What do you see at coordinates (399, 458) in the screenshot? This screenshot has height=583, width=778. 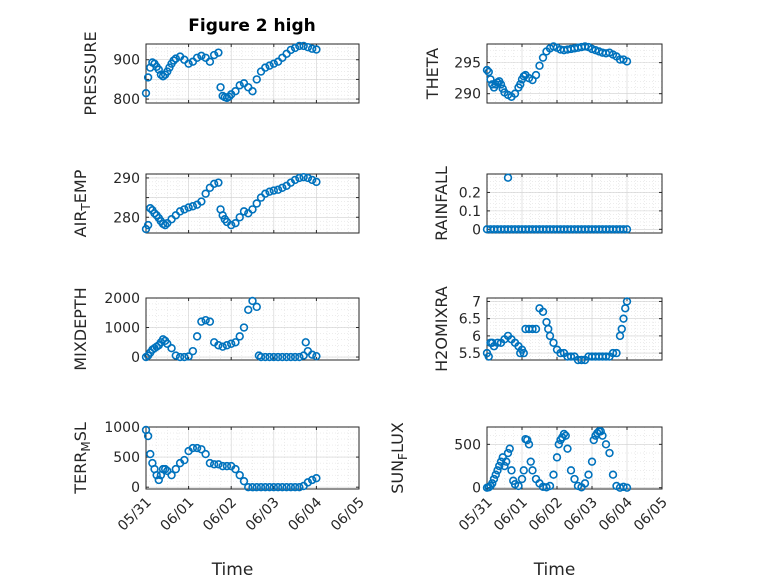 I see `y-axis-label: SUNFLUX` at bounding box center [399, 458].